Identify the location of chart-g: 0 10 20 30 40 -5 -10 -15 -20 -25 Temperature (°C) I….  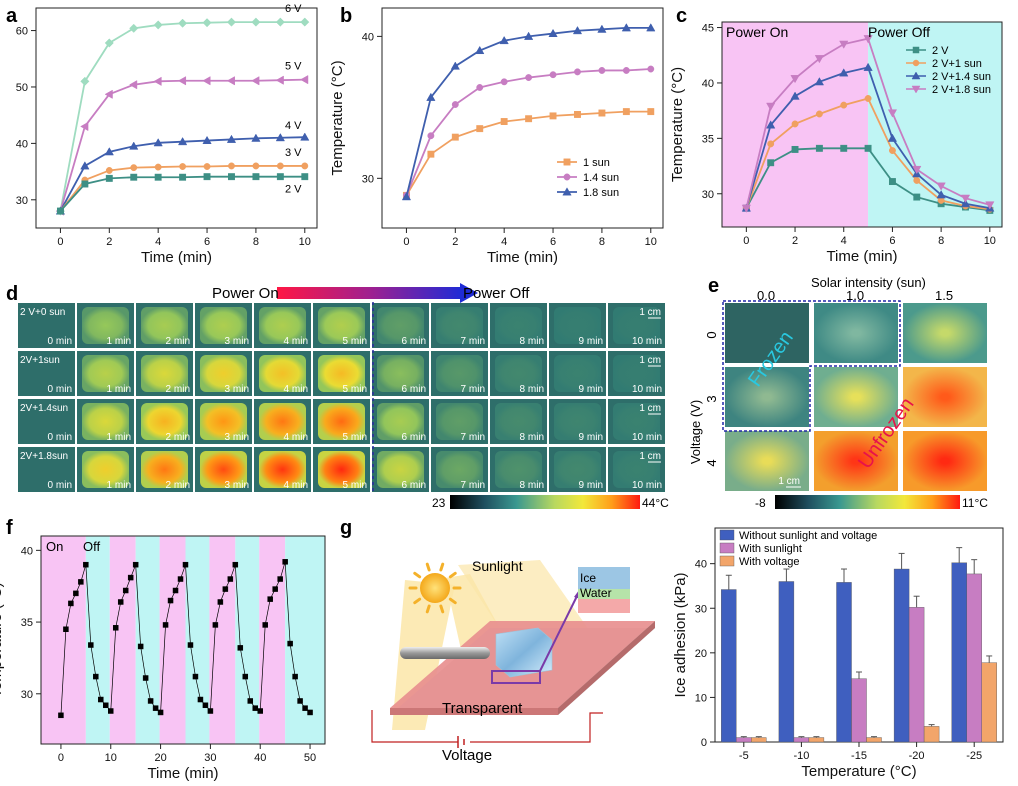
(838, 653).